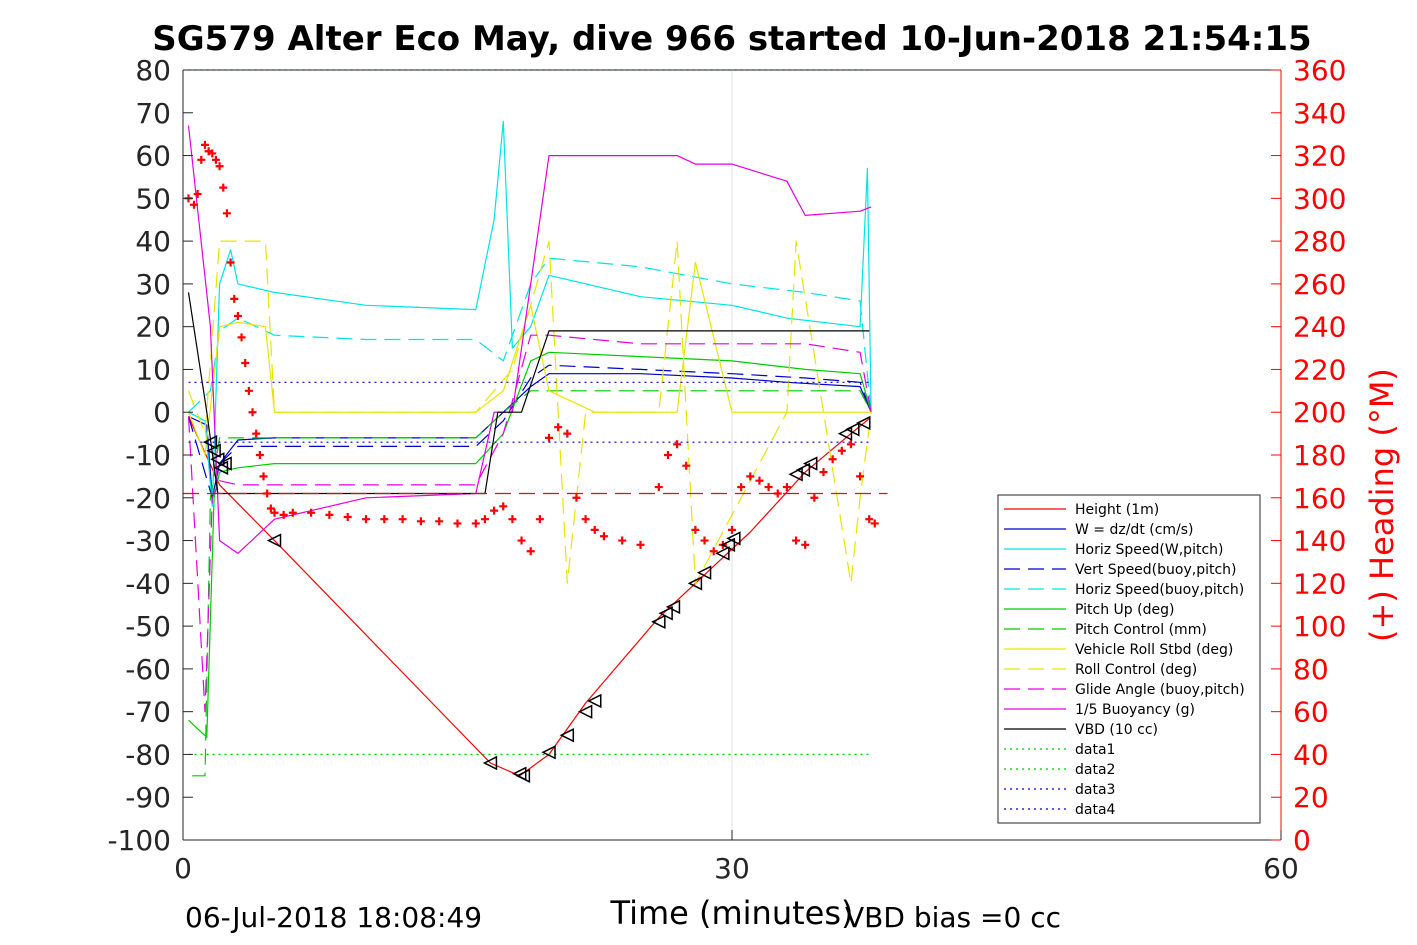 The width and height of the screenshot is (1417, 945). What do you see at coordinates (148, 541) in the screenshot?
I see `y-tick-label: -30` at bounding box center [148, 541].